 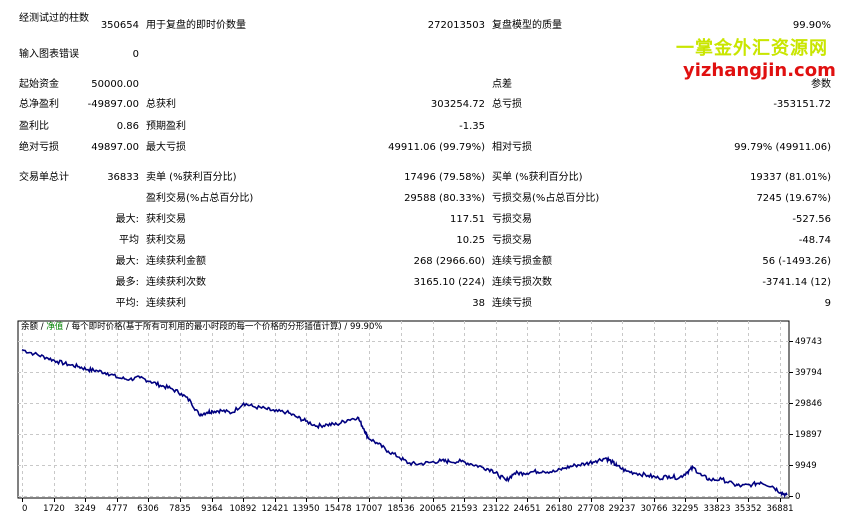 I want to click on y-axis-ticks: 49743 39794 29846 19897 9949 0, so click(x=805, y=419).